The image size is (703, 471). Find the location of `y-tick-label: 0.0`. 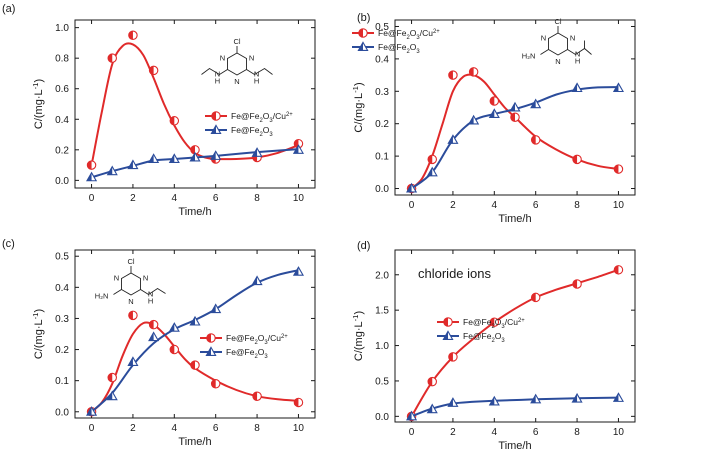

y-tick-label: 0.0 is located at coordinates (62, 412).